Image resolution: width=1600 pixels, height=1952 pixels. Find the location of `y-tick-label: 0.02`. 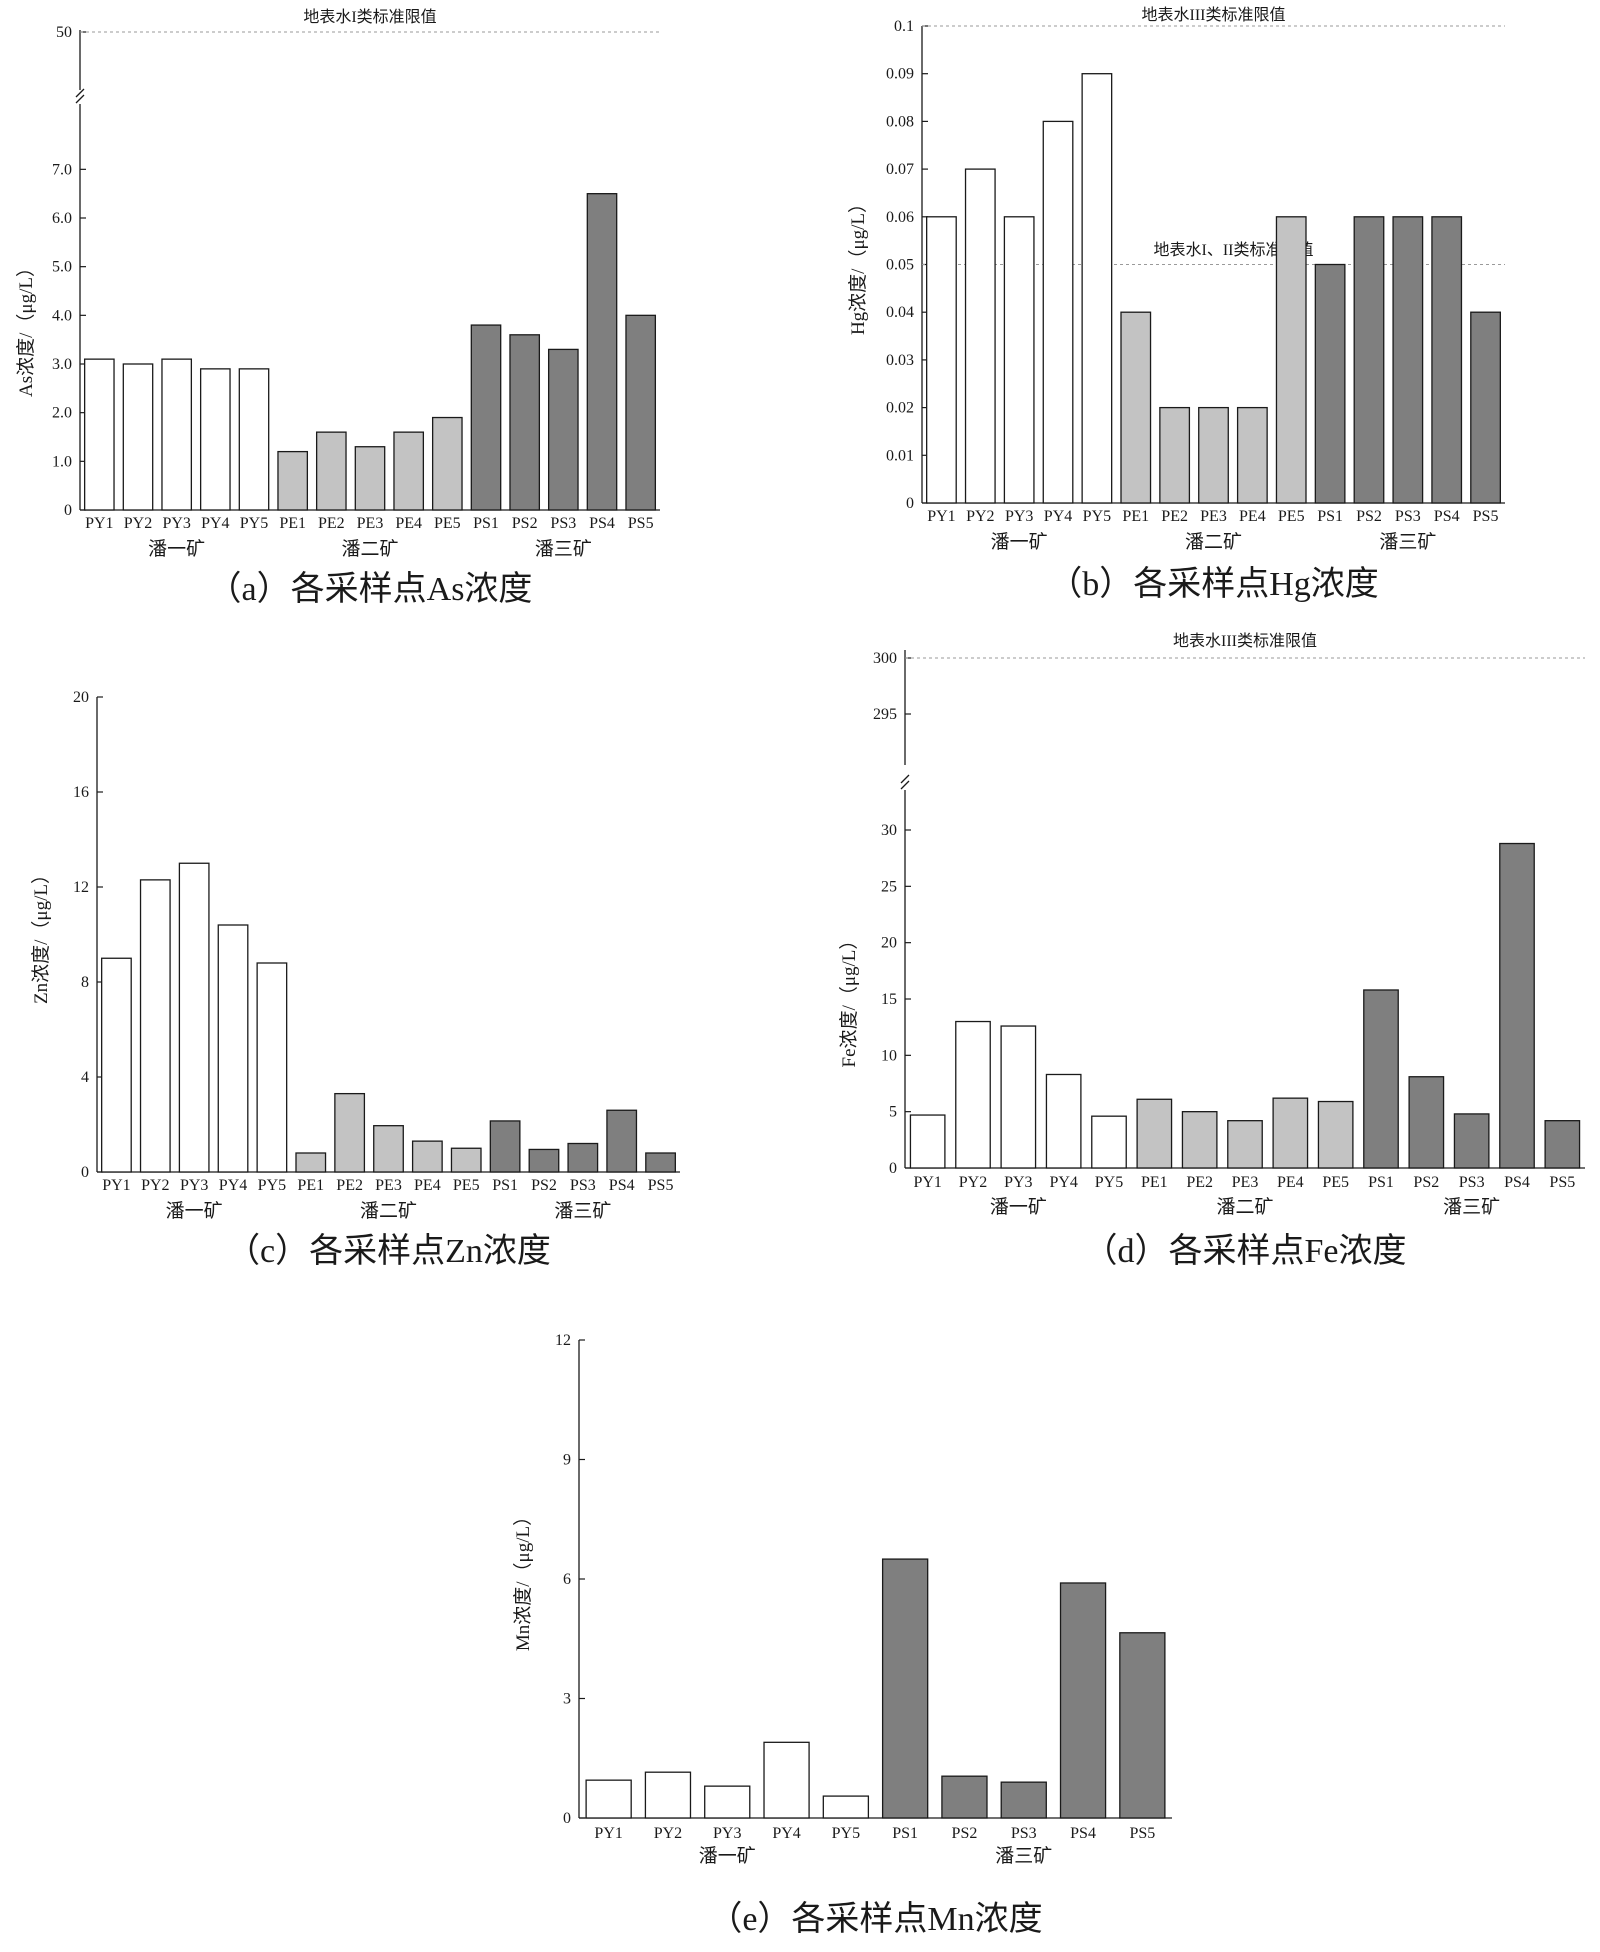

y-tick-label: 0.02 is located at coordinates (900, 408).